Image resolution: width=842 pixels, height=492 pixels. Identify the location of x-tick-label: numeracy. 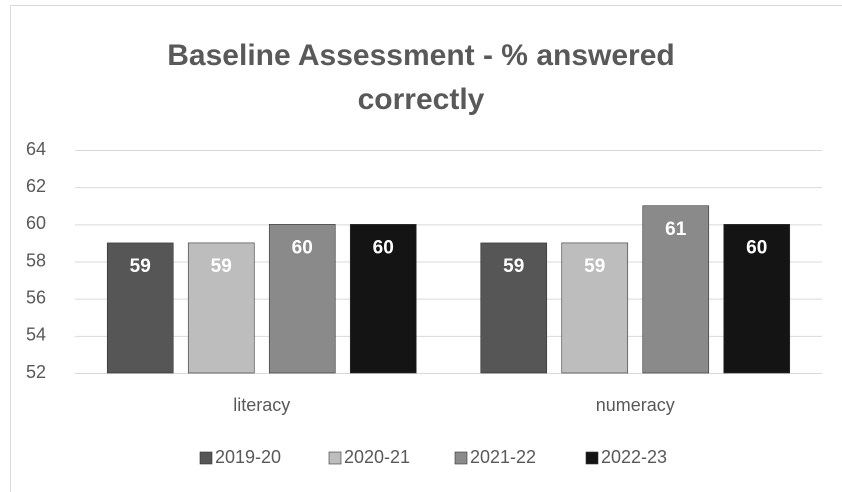
(635, 405).